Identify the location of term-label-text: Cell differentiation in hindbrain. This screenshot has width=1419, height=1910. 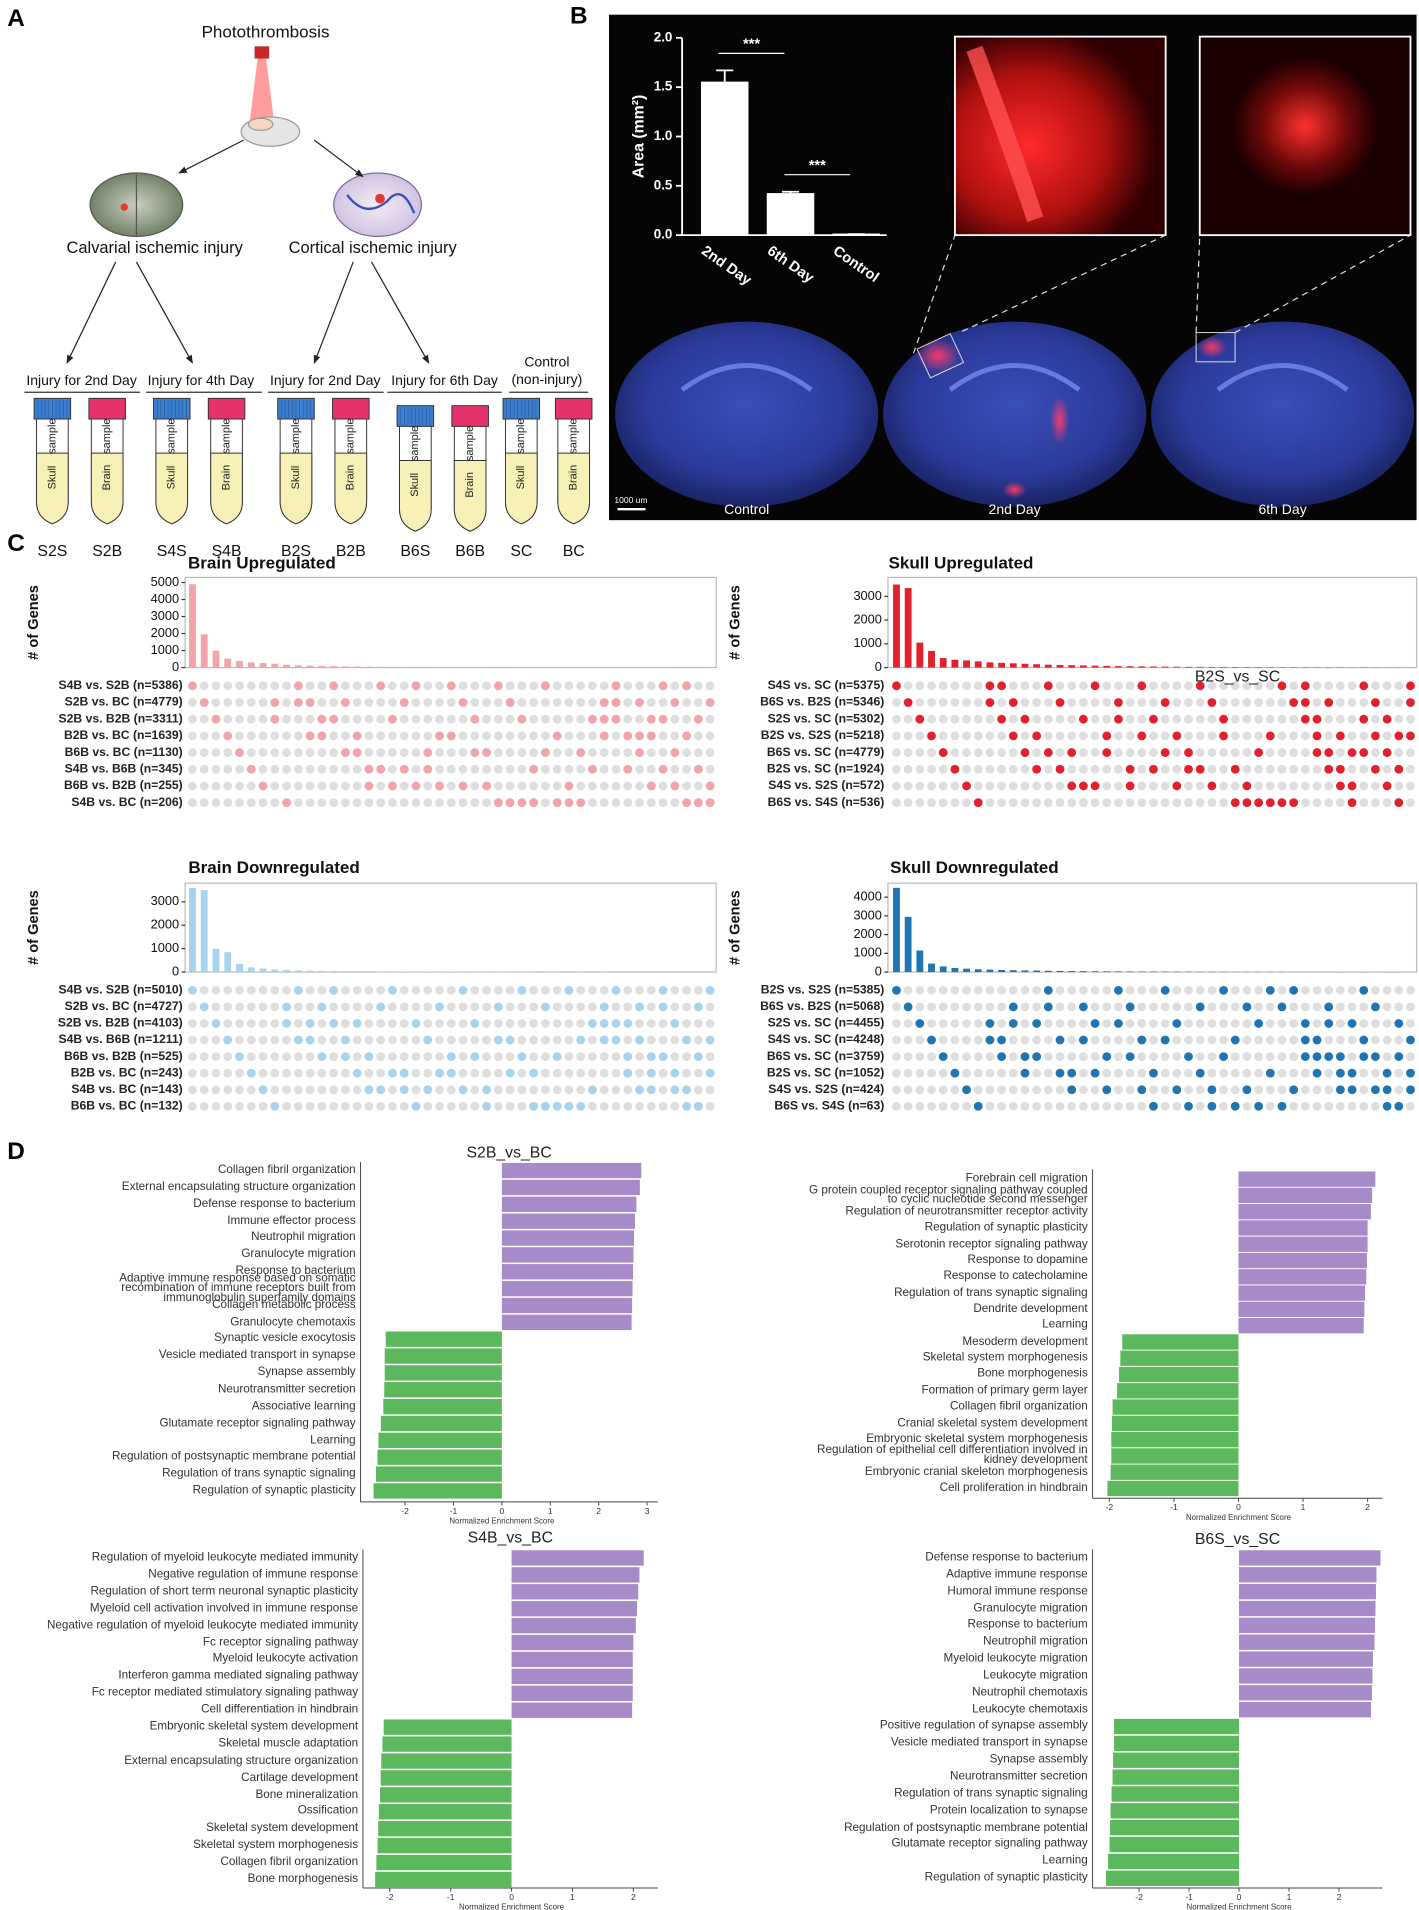
(280, 1710).